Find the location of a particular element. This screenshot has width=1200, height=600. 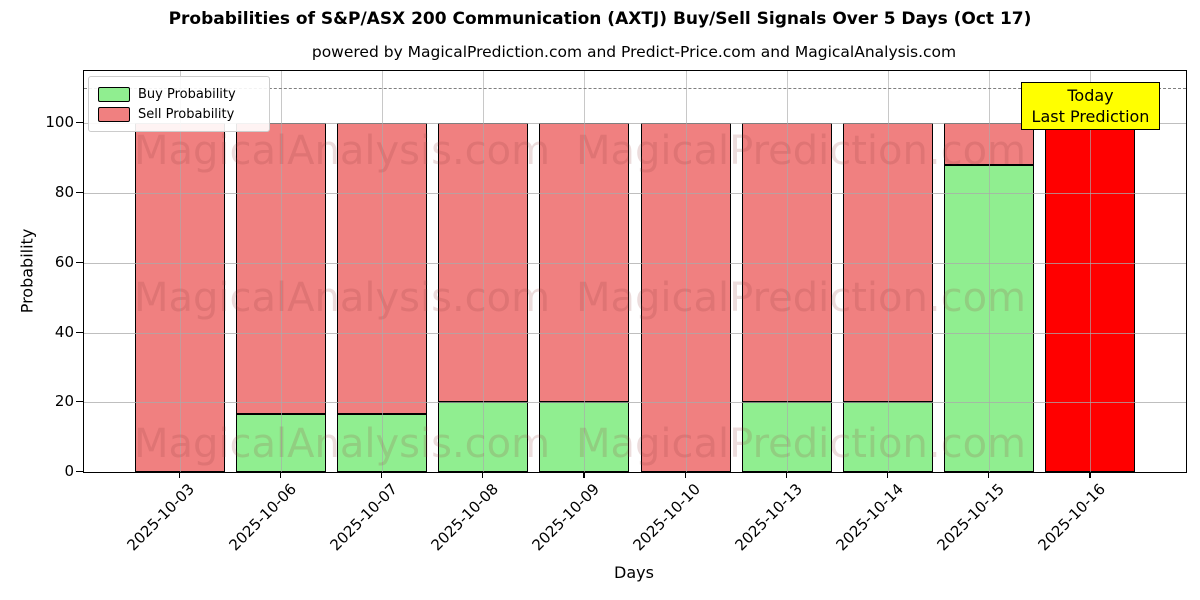

x-axis-label: Days is located at coordinates (634, 572).